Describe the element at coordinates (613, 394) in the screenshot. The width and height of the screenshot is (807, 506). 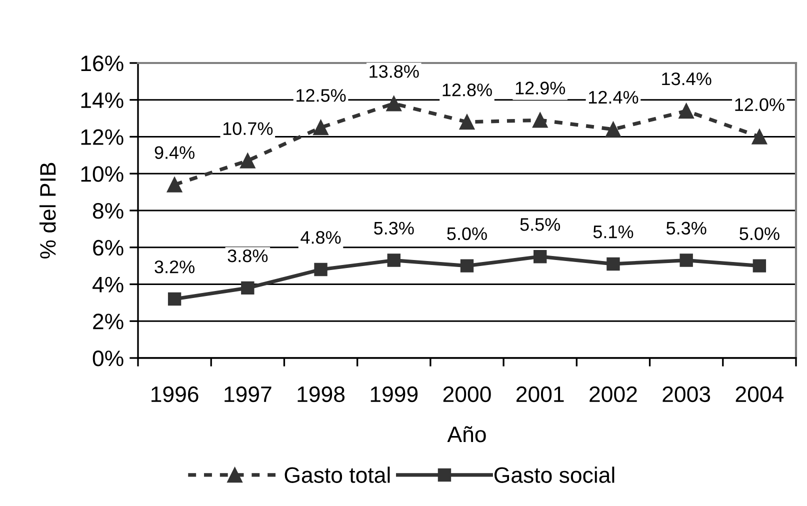
I see `x-tick-label: 2002` at that location.